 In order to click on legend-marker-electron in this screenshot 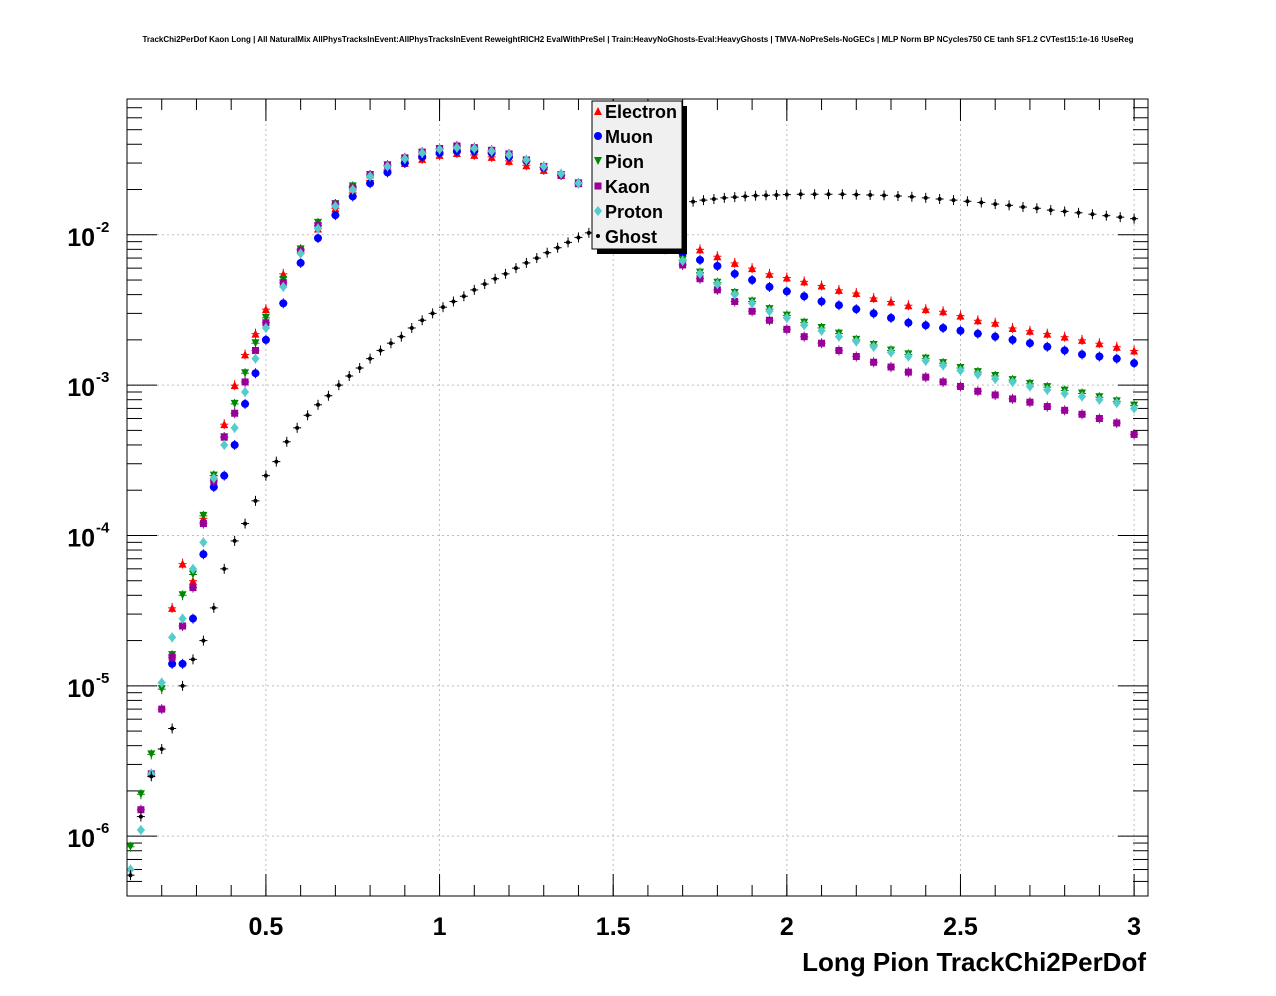, I will do `click(598, 111)`.